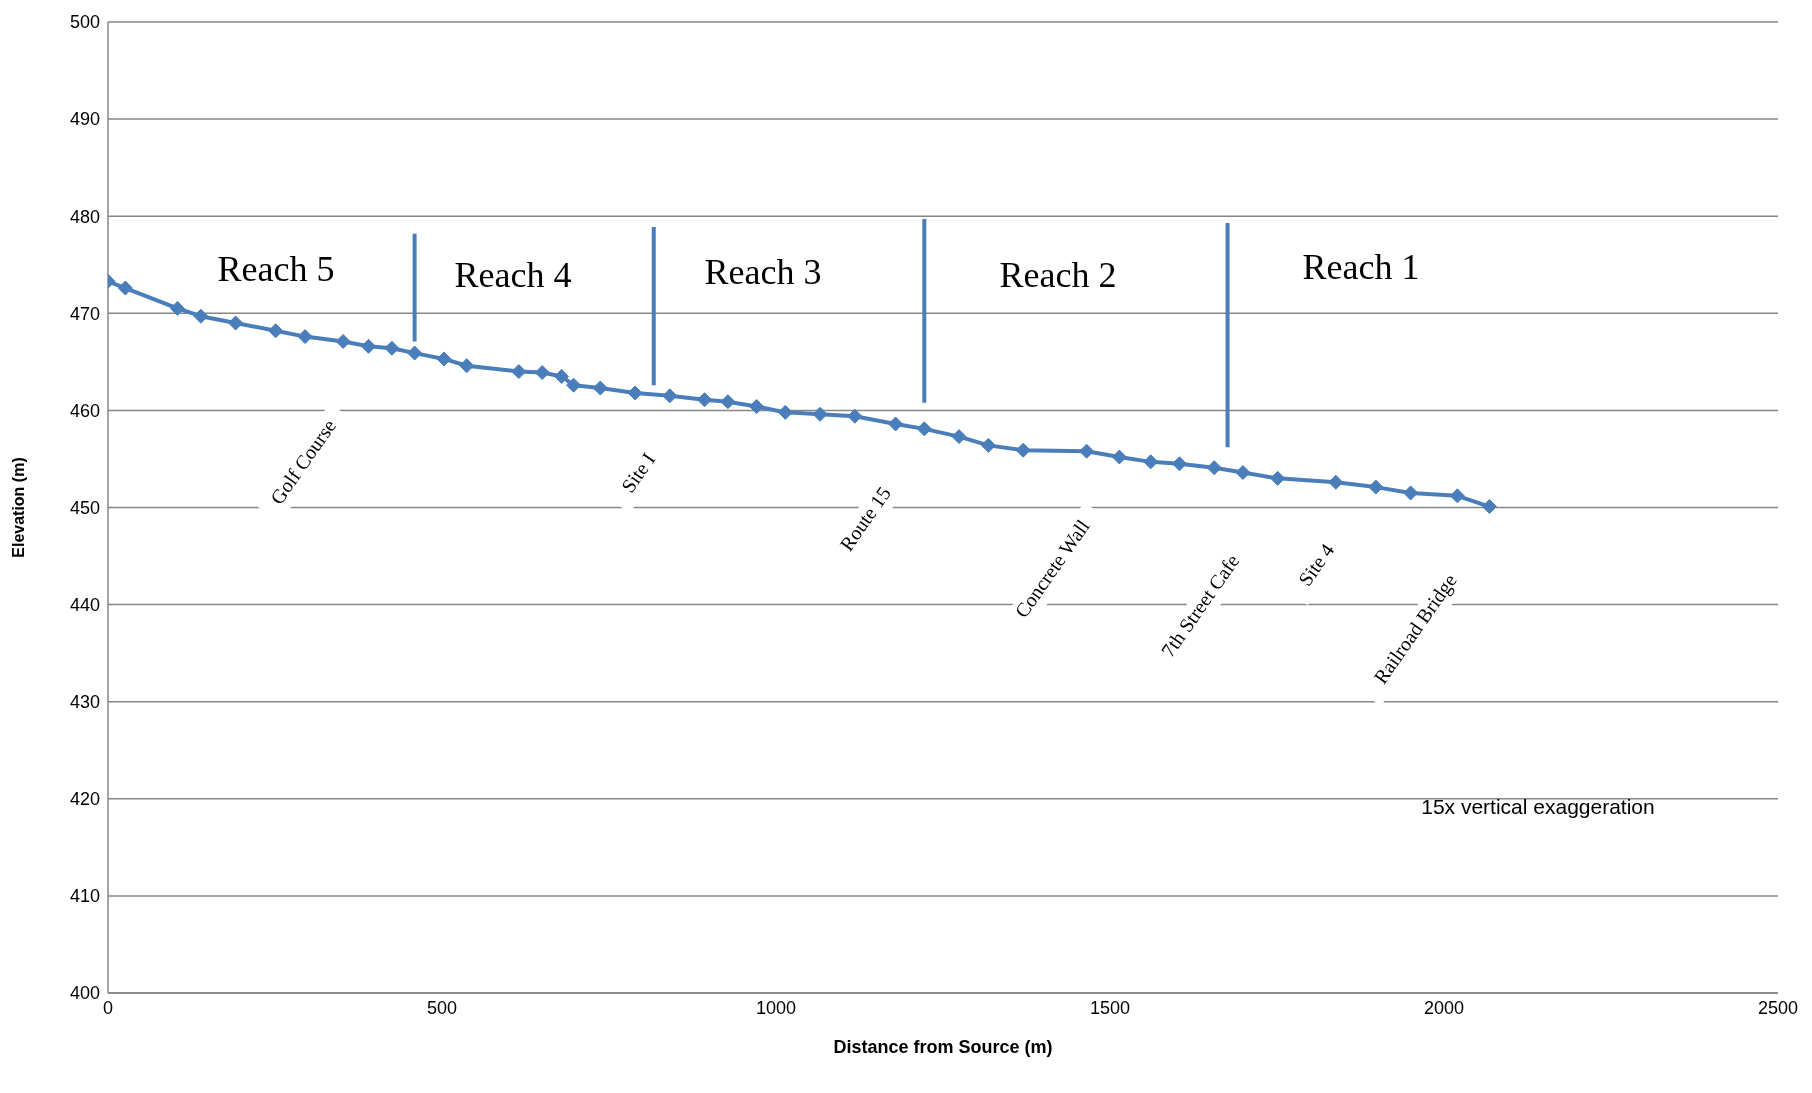 Image resolution: width=1812 pixels, height=1093 pixels. Describe the element at coordinates (1444, 1007) in the screenshot. I see `x-tick-label: 2000` at that location.